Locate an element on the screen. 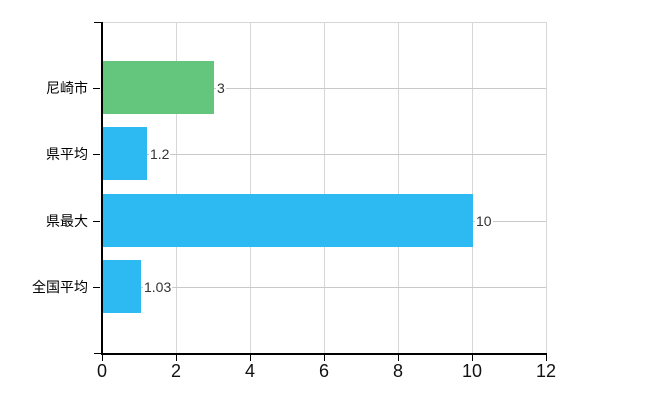  x-tick-label: 2 is located at coordinates (175, 371).